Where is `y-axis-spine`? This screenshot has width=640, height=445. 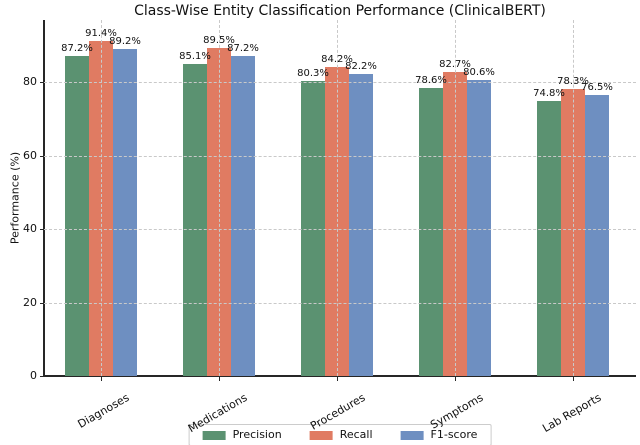 y-axis-spine is located at coordinates (44, 198).